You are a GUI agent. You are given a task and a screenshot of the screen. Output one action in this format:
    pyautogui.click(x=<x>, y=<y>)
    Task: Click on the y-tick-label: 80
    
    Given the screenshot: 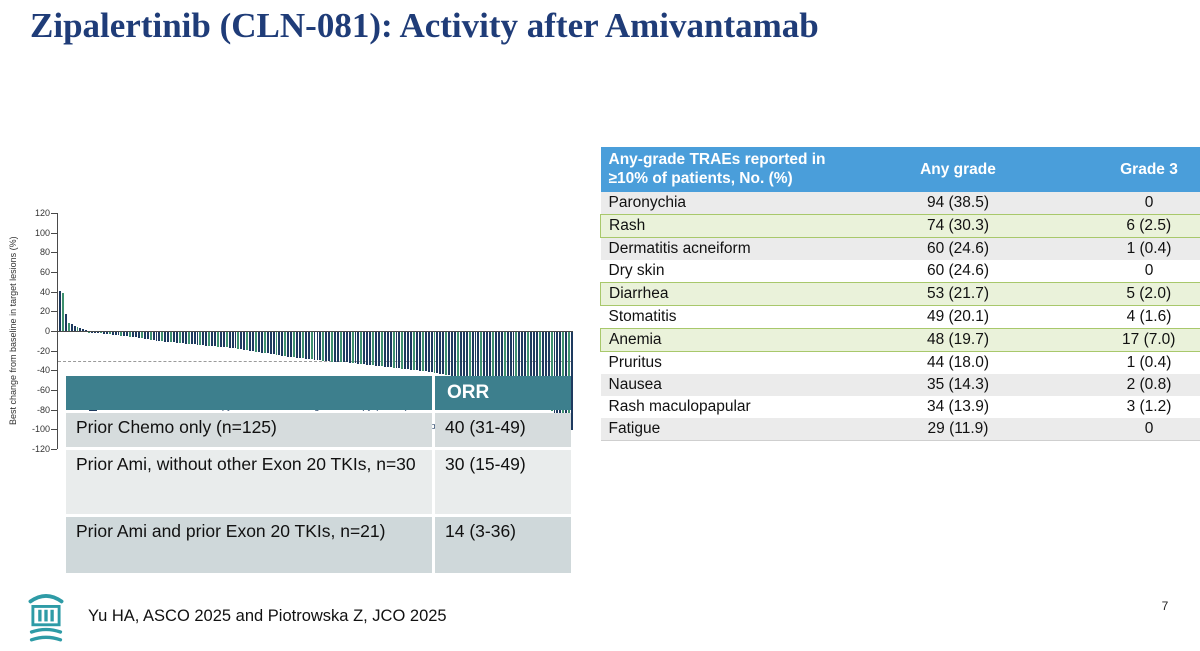 What is the action you would take?
    pyautogui.click(x=44, y=252)
    